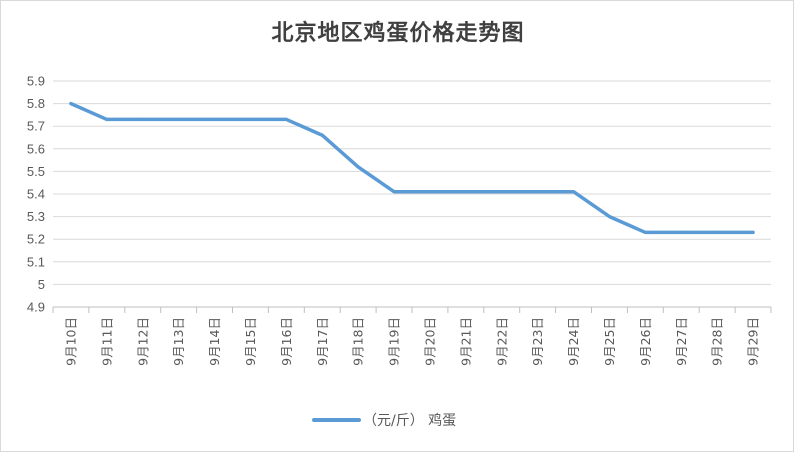 This screenshot has width=794, height=453. I want to click on y-tick-label: 5.2, so click(36, 239).